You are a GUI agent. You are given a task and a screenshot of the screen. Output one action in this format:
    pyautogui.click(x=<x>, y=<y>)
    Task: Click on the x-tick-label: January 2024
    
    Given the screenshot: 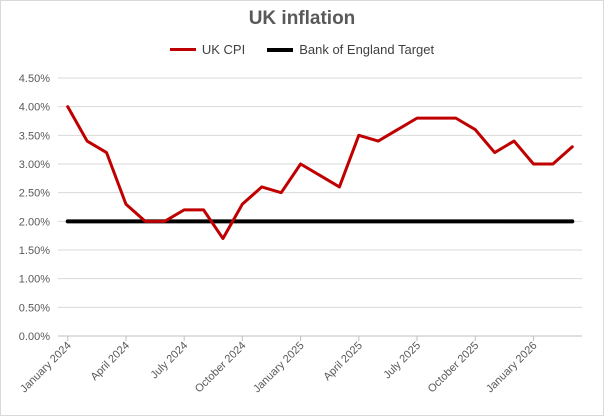 What is the action you would take?
    pyautogui.click(x=46, y=368)
    